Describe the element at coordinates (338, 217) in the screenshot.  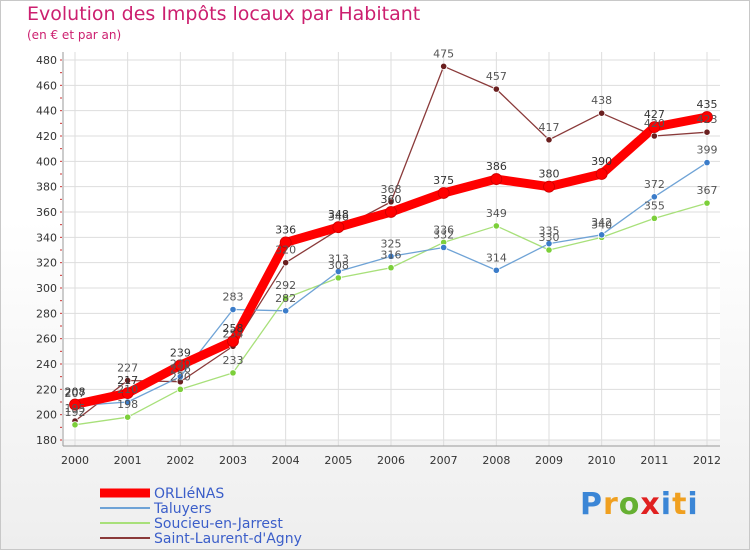
I see `data-label: 346` at that location.